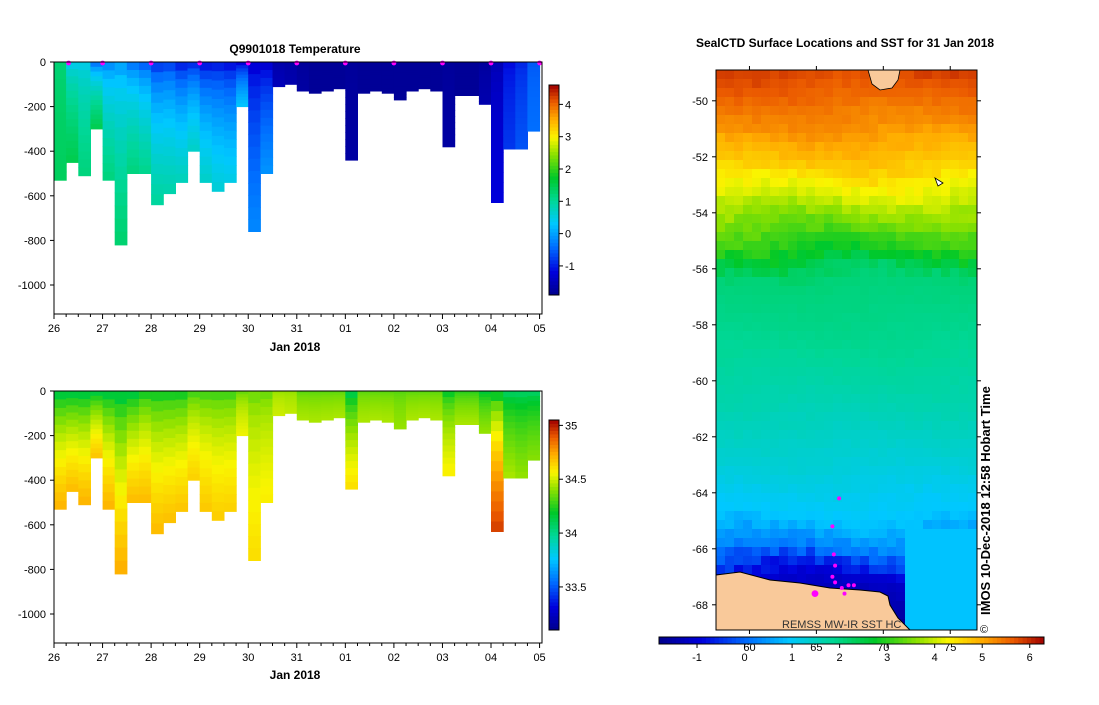 This screenshot has height=705, width=1099. What do you see at coordinates (297, 658) in the screenshot?
I see `x-tick-label: 31` at bounding box center [297, 658].